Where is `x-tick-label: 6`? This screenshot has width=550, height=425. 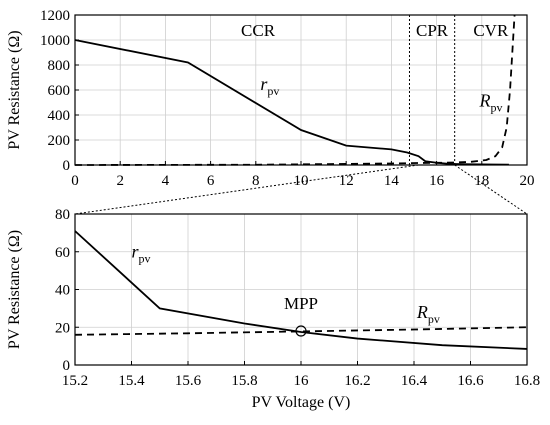
x-tick-label: 6 is located at coordinates (211, 181).